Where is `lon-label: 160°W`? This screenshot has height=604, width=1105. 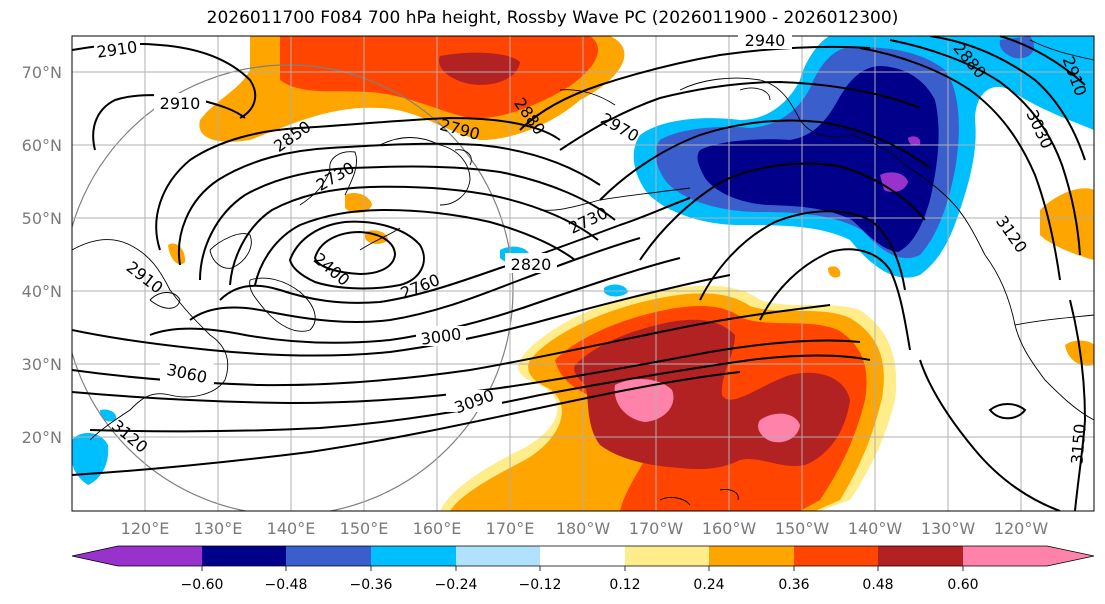
lon-label: 160°W is located at coordinates (729, 528).